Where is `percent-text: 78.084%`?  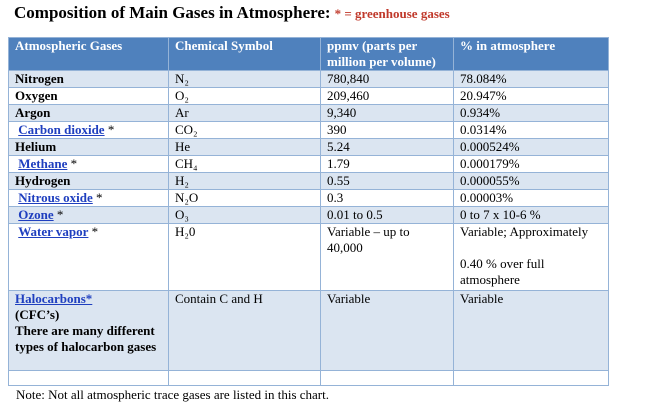 percent-text: 78.084% is located at coordinates (483, 78).